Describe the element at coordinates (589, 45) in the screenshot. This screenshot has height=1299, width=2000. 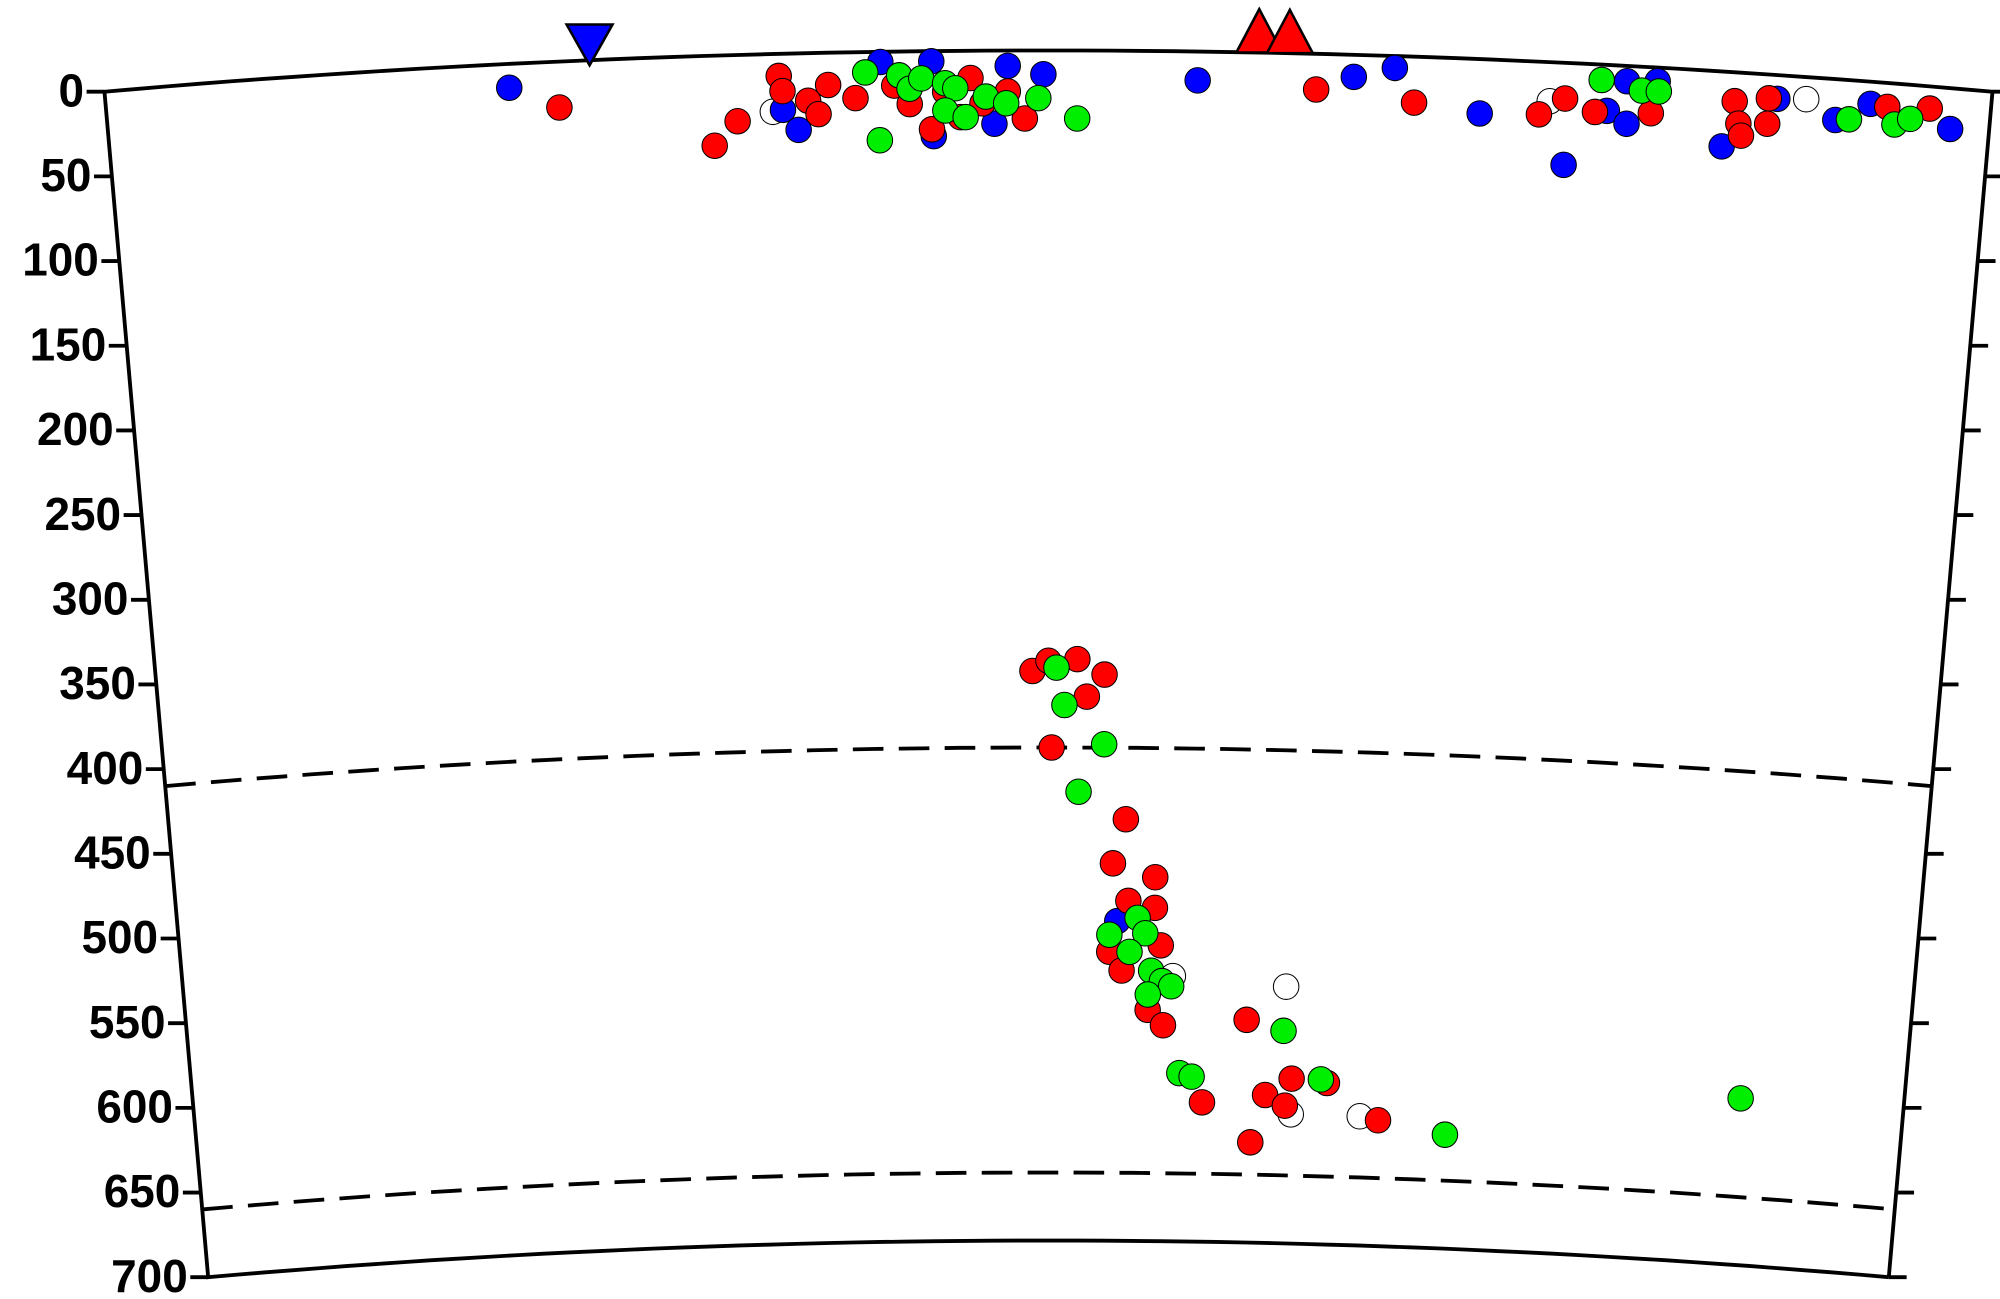
I see `station` at that location.